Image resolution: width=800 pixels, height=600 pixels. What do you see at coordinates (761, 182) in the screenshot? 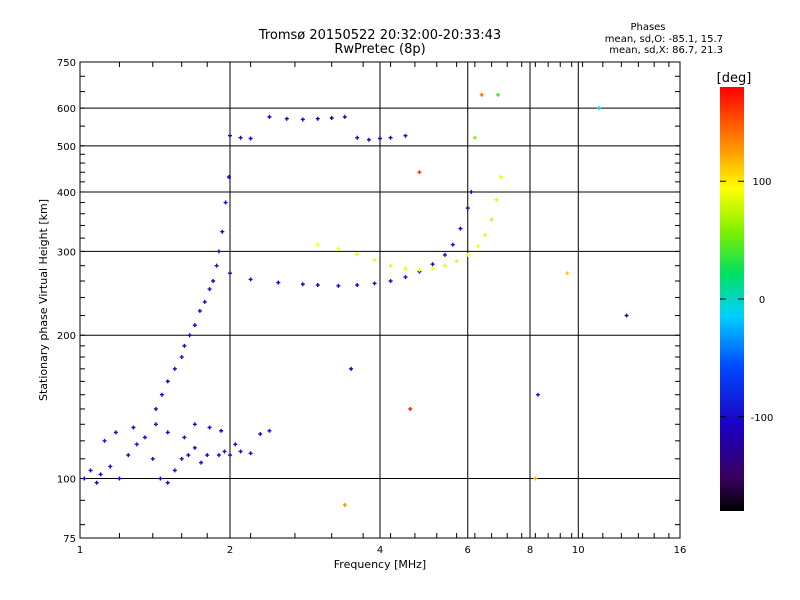
I see `colorbar-tick-label: 100` at bounding box center [761, 182].